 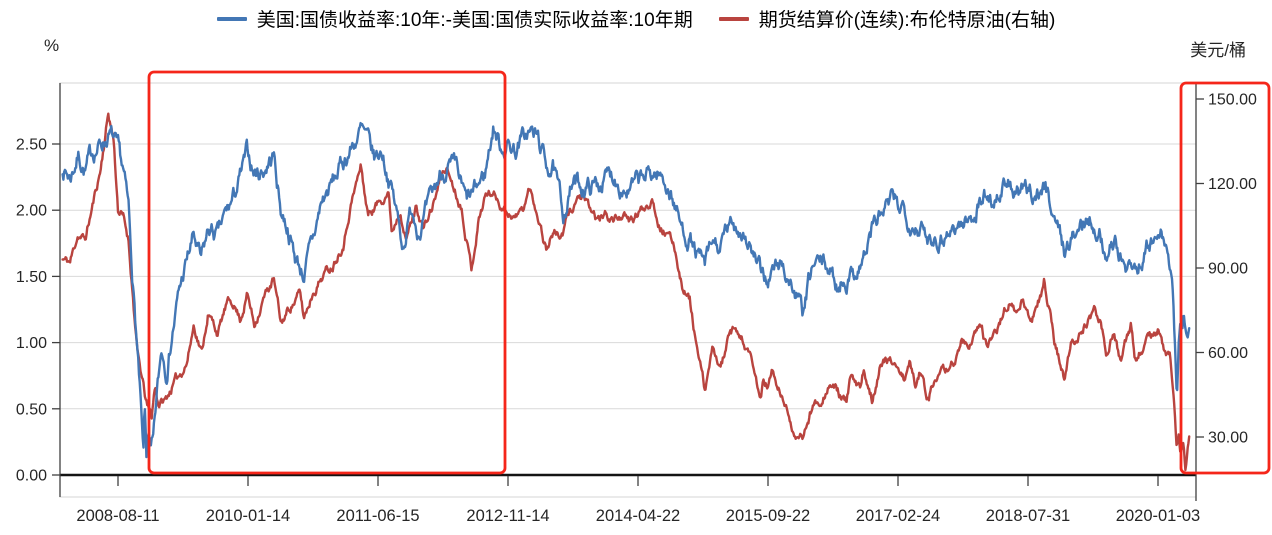 What do you see at coordinates (507, 516) in the screenshot?
I see `x-axis-tick-label: 2012-11-14` at bounding box center [507, 516].